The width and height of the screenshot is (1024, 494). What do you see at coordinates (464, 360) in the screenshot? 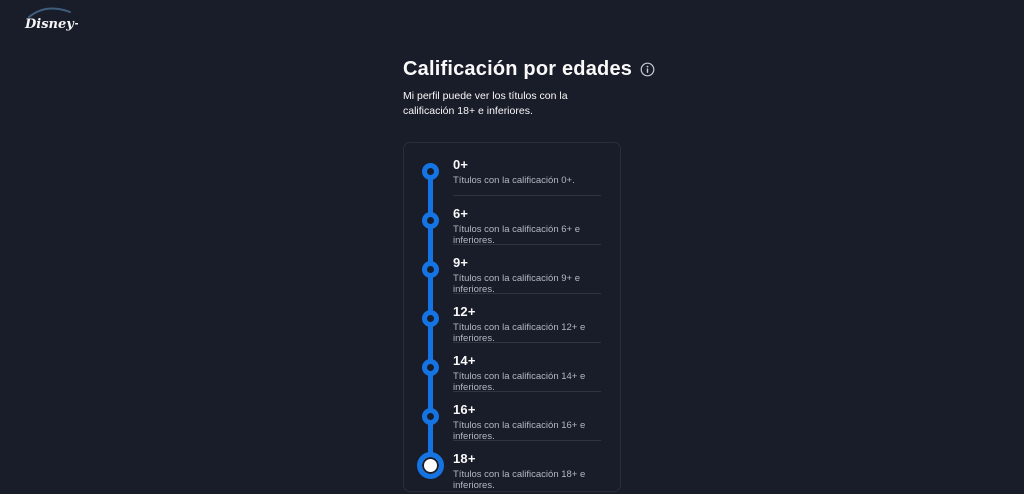
I see `rating-label: 14+` at bounding box center [464, 360].